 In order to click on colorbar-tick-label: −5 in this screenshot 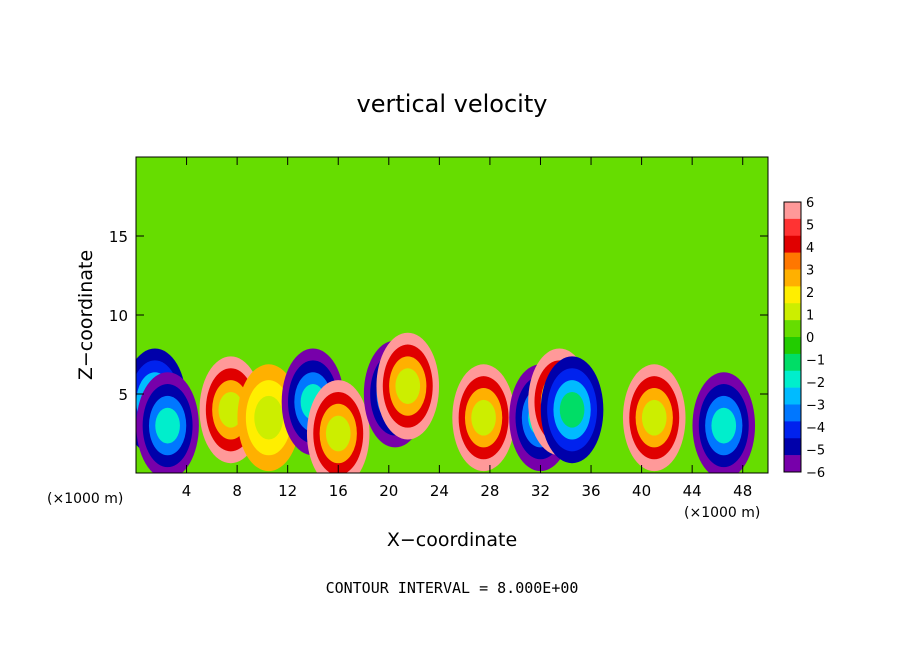, I will do `click(815, 451)`.